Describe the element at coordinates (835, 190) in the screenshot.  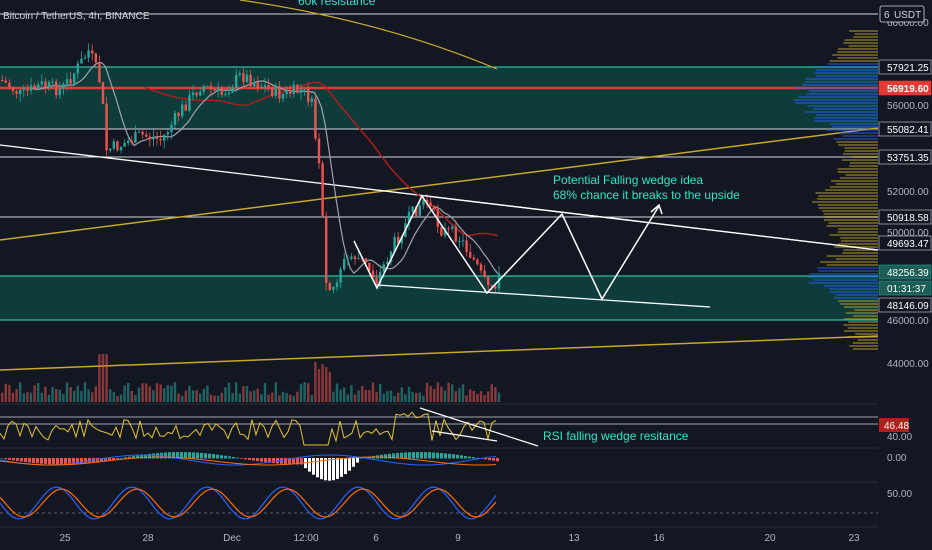
I see `volume-profile` at that location.